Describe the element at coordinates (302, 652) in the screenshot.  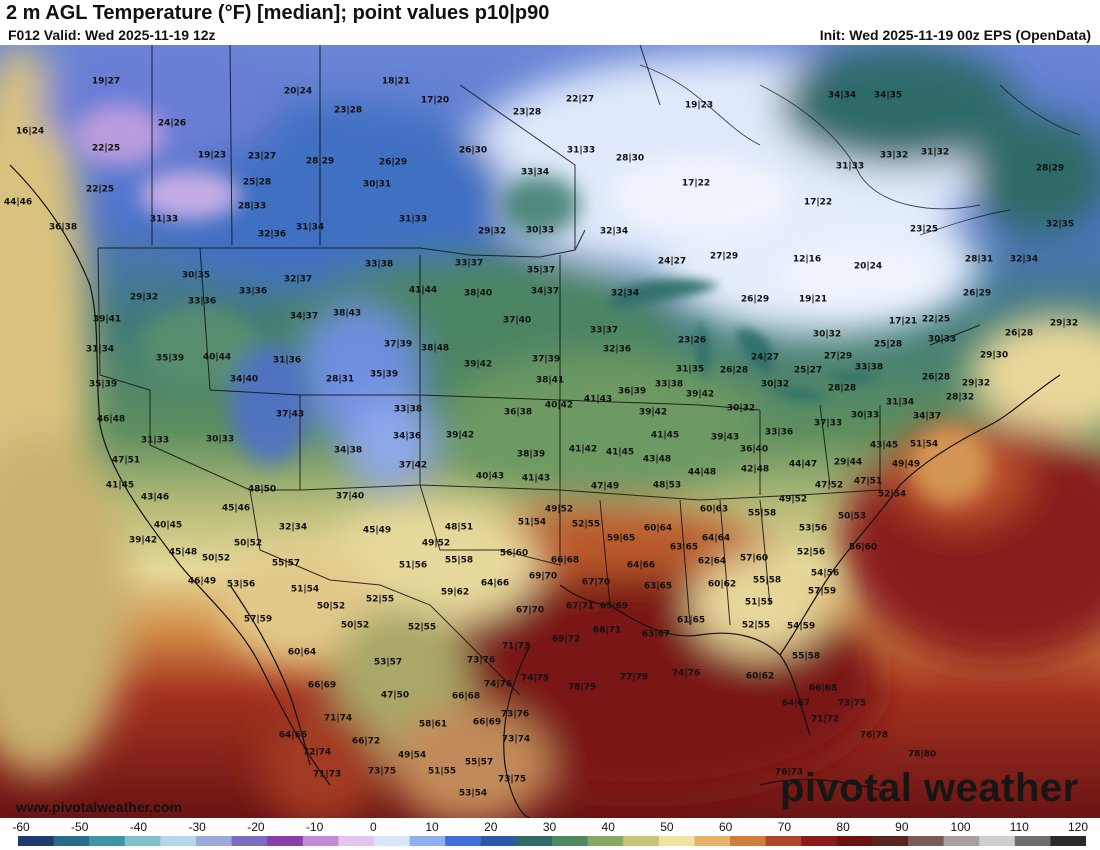
I see `point-value: 60|64` at that location.